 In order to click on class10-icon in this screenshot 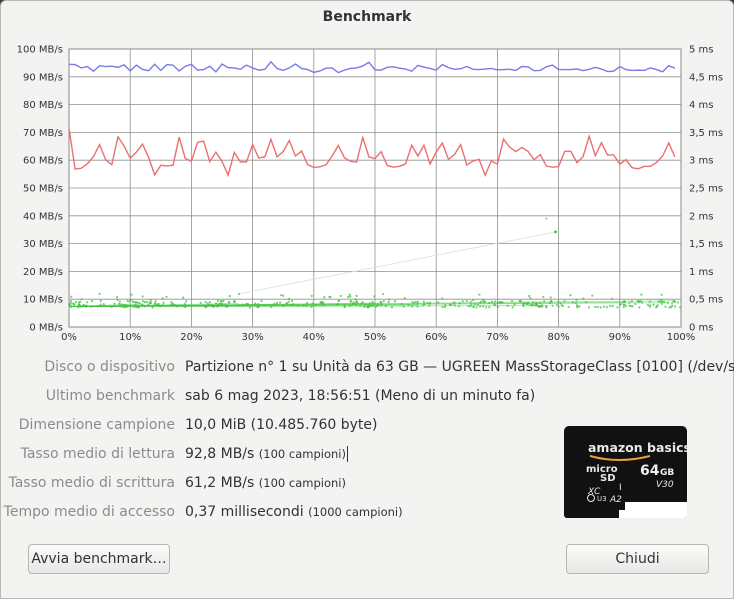, I will do `click(591, 498)`.